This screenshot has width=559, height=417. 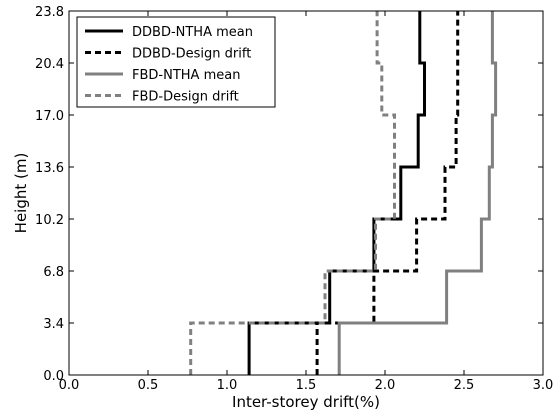 What do you see at coordinates (191, 54) in the screenshot?
I see `legend-label: DDBD-Design drift` at bounding box center [191, 54].